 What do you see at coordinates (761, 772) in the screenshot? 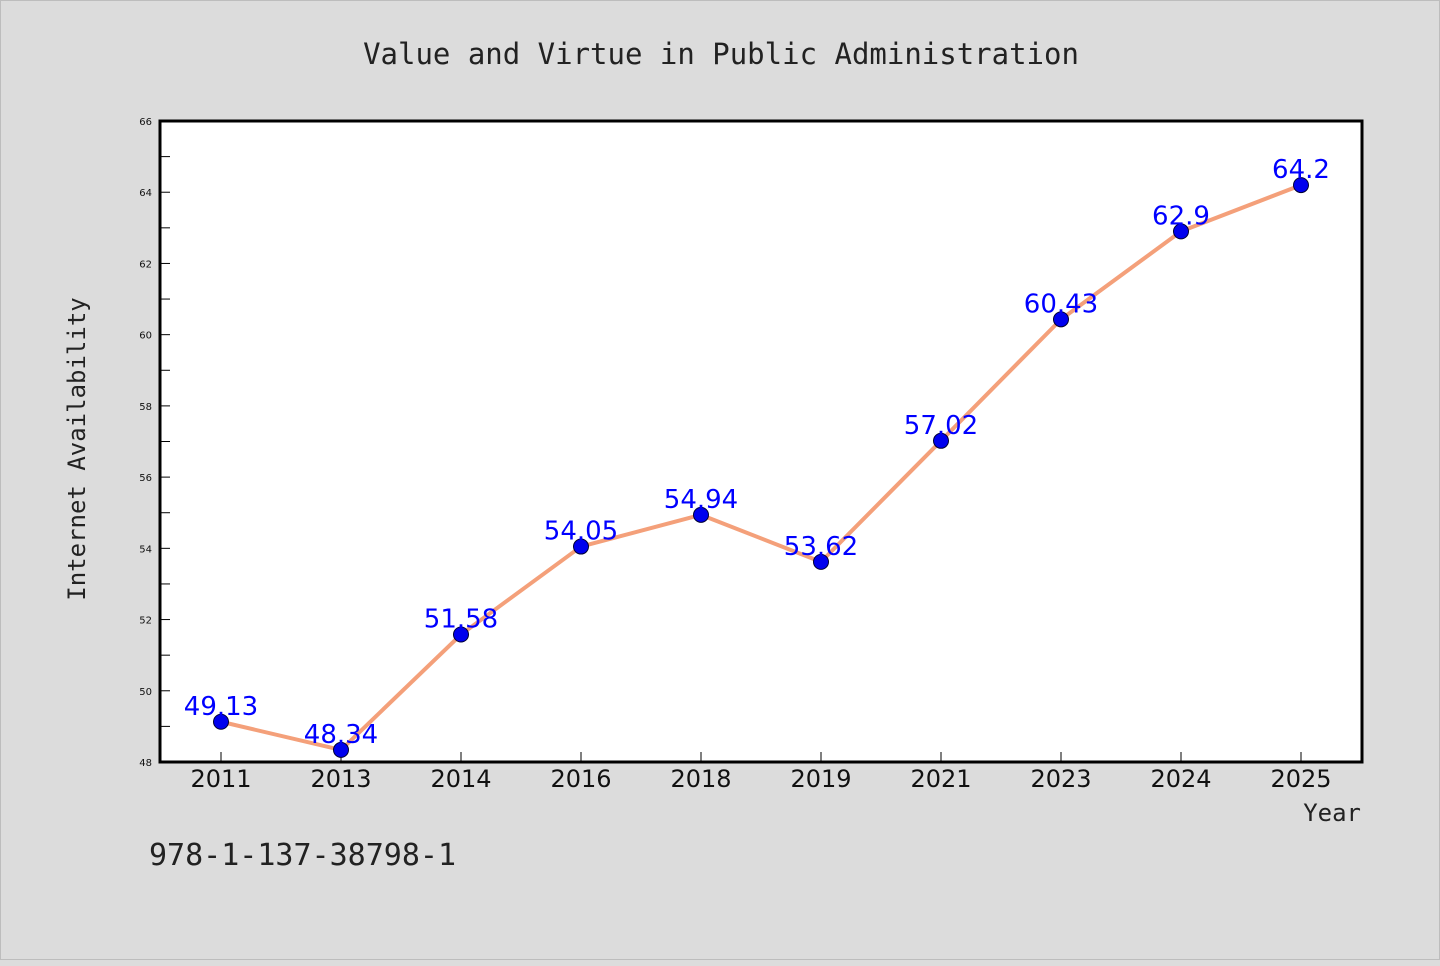
I see `x-axis: 2011 2013 2014 2016 2018 2019 2021 2023 2024 2025` at bounding box center [761, 772].